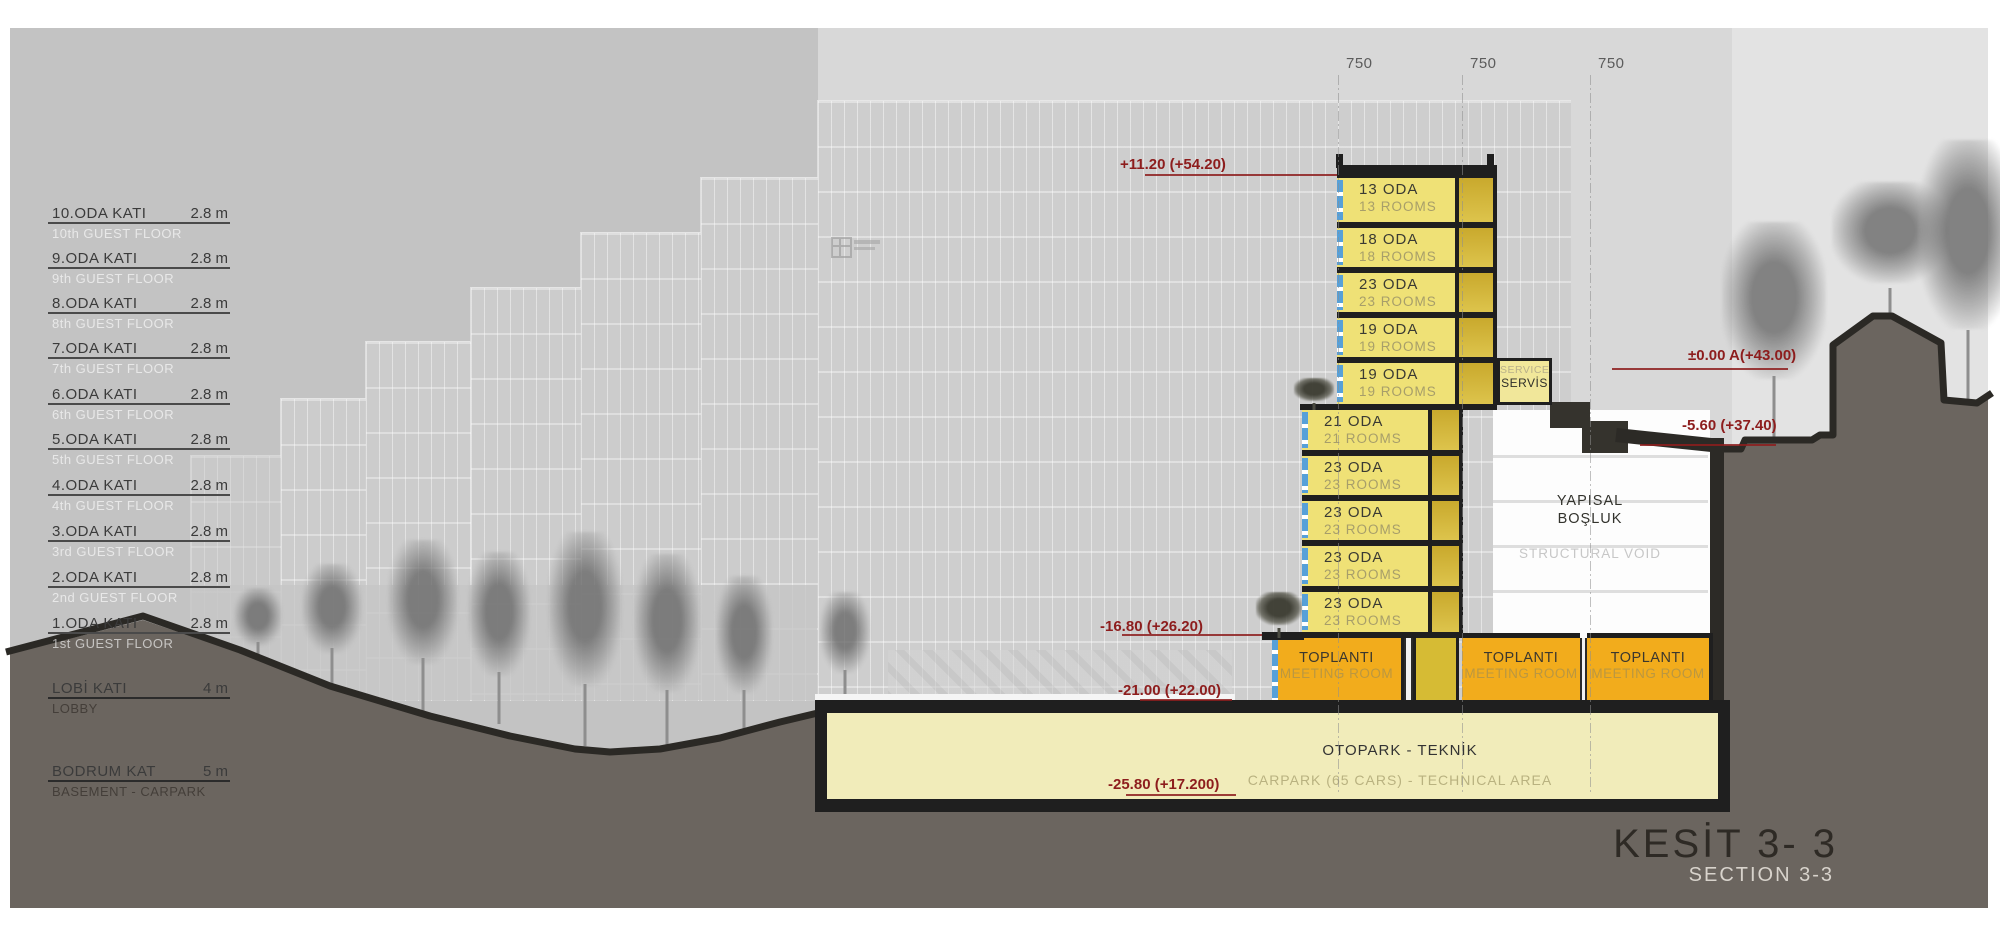 Image resolution: width=2000 pixels, height=925 pixels. What do you see at coordinates (1590, 510) in the screenshot?
I see `void-label-tr: YAPISAL BOŞLUK` at bounding box center [1590, 510].